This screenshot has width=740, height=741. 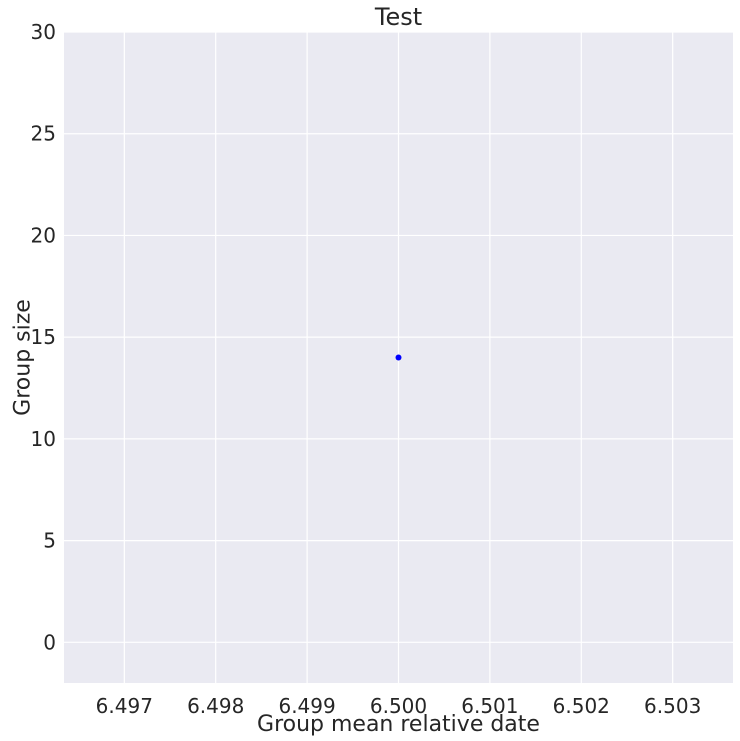 I want to click on y-axis-label: Group size, so click(x=23, y=357).